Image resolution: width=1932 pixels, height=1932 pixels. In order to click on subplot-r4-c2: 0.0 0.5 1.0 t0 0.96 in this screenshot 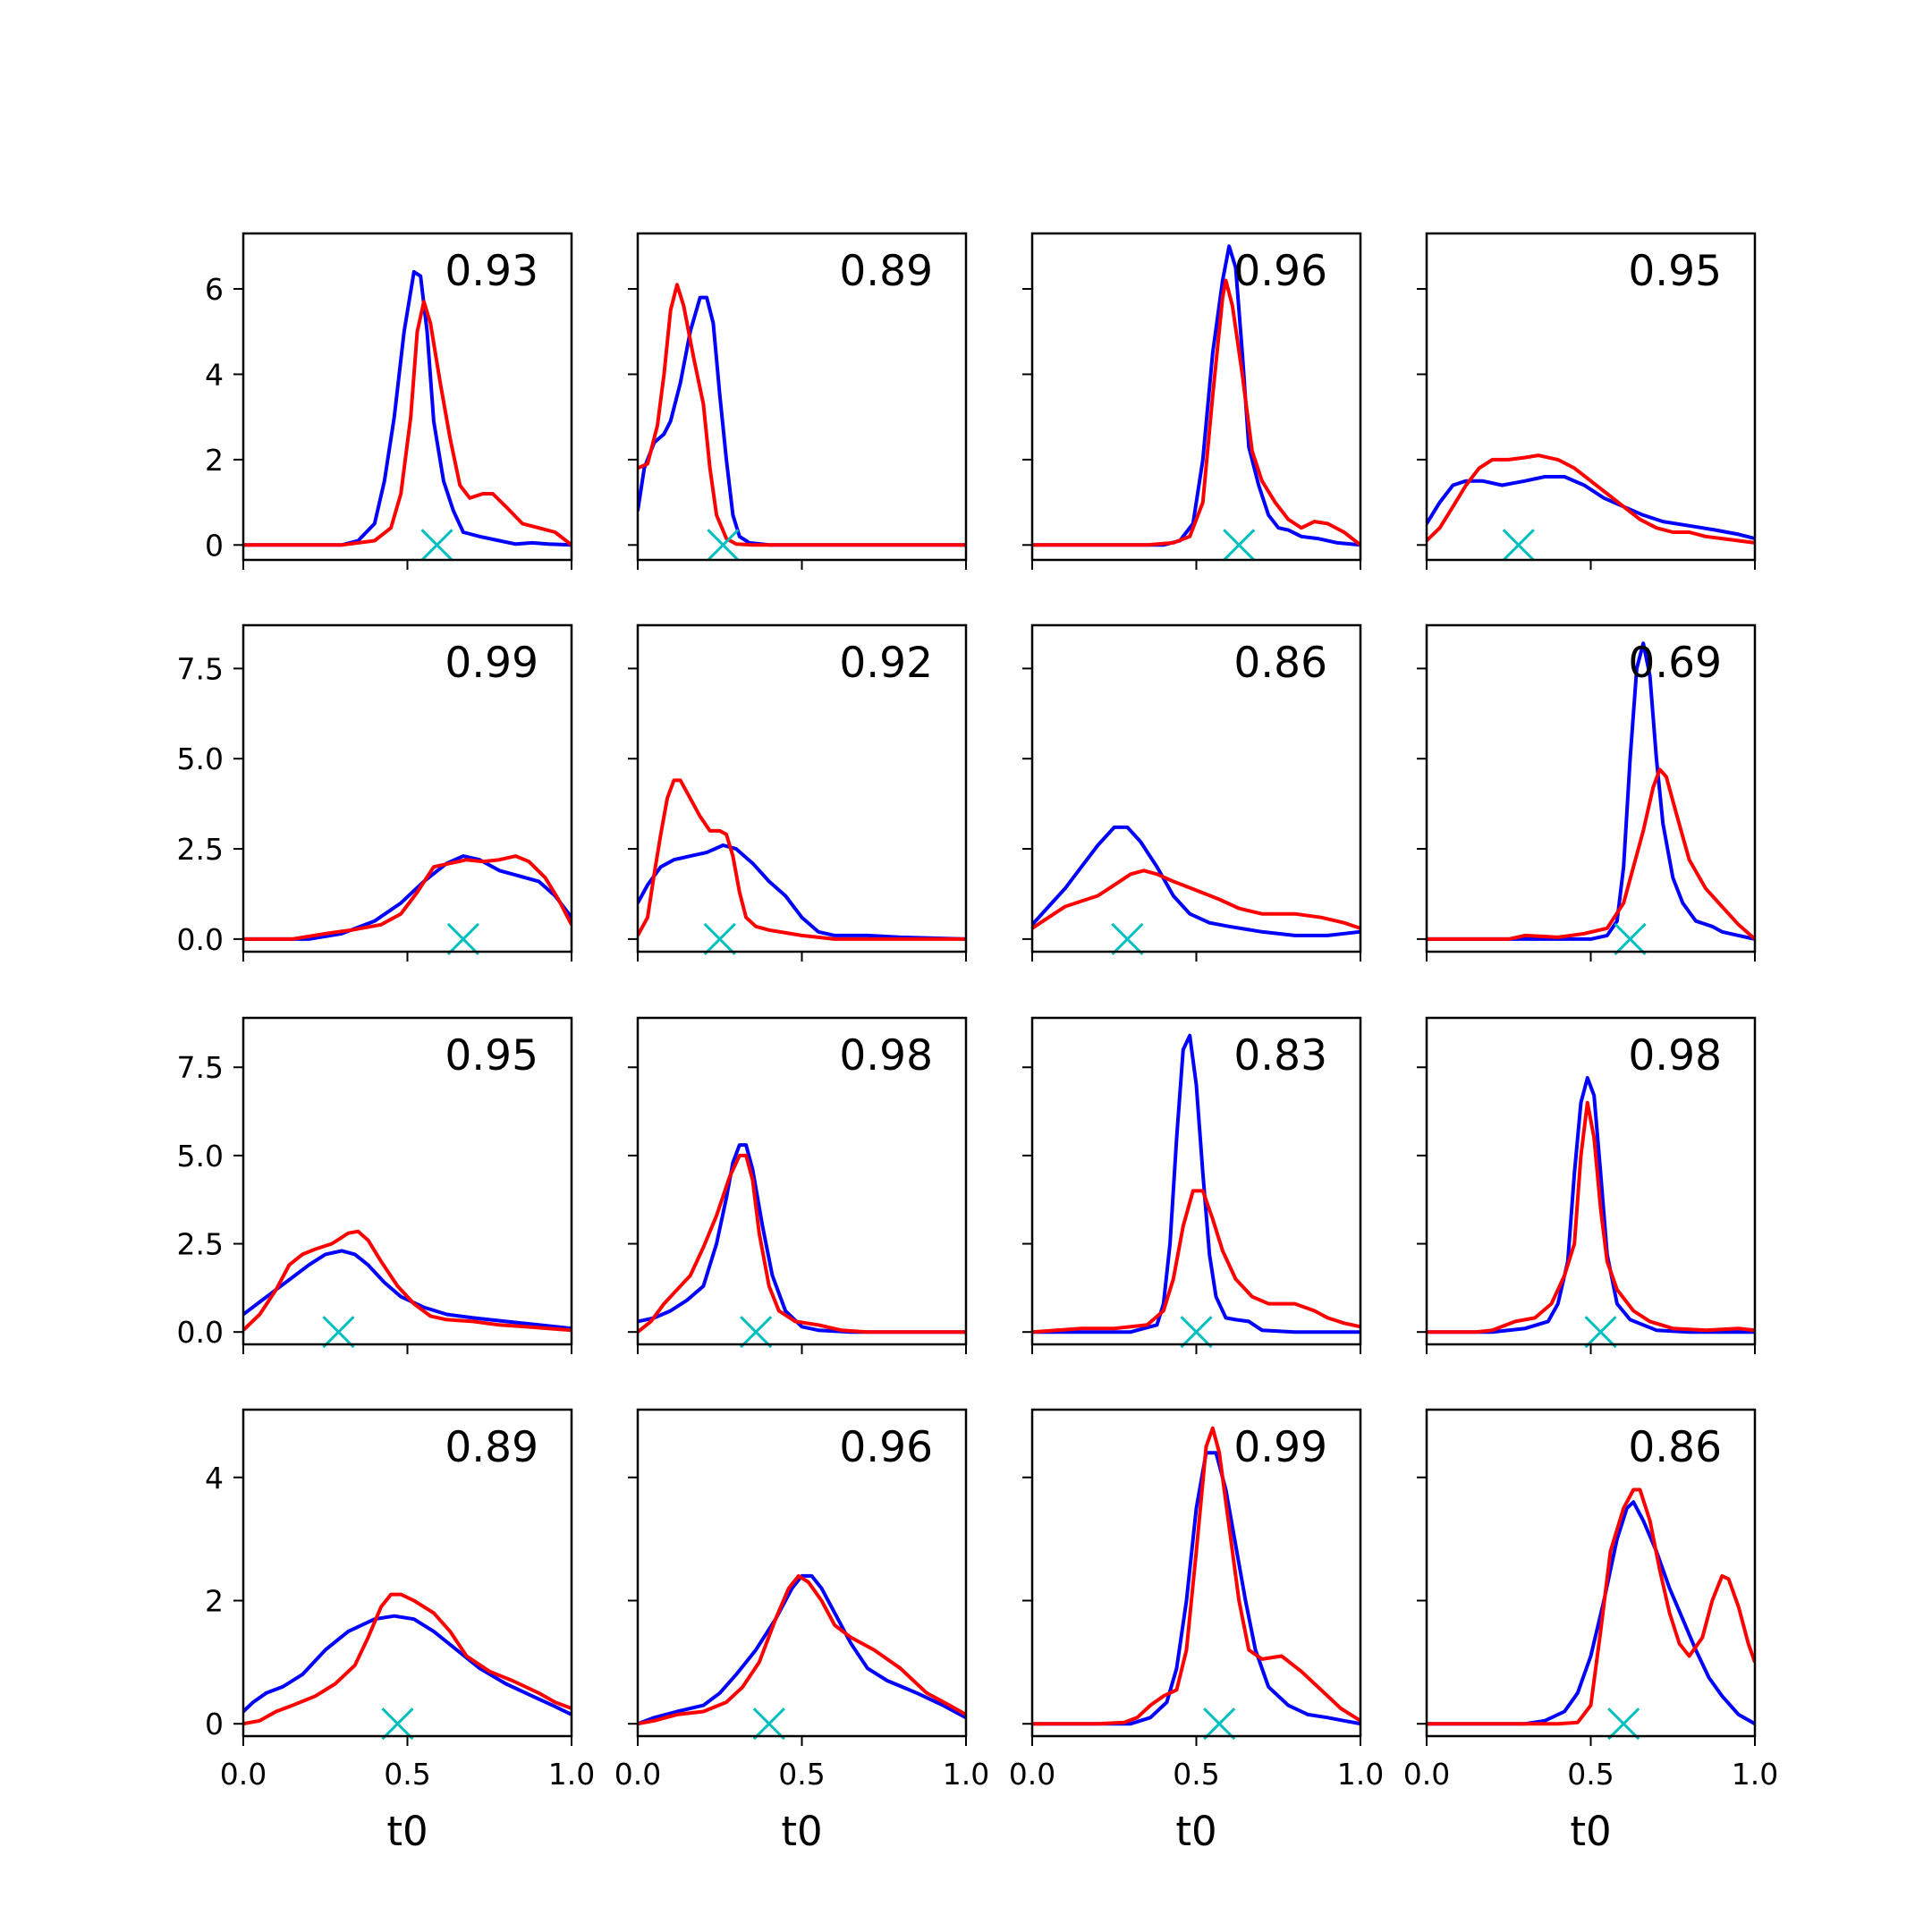, I will do `click(801, 1631)`.